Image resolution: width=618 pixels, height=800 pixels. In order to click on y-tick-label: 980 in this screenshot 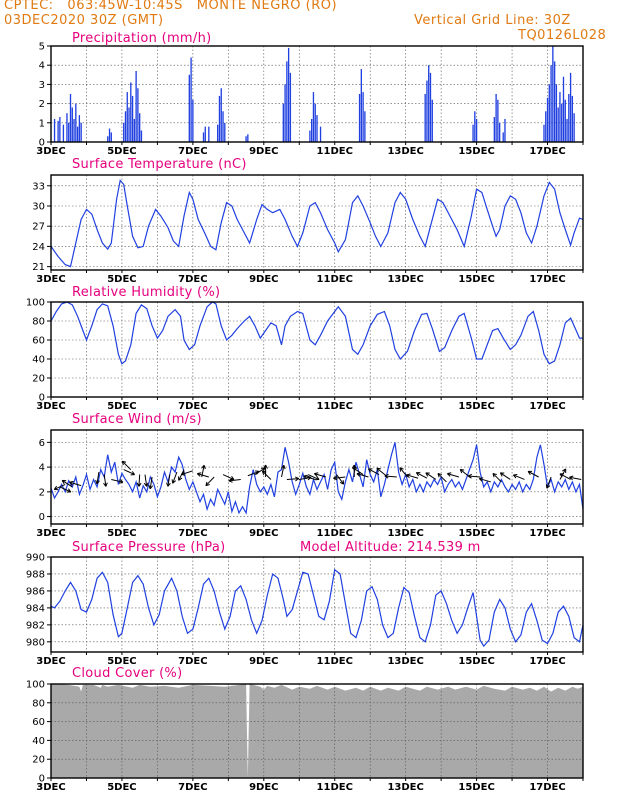, I will do `click(35, 642)`.